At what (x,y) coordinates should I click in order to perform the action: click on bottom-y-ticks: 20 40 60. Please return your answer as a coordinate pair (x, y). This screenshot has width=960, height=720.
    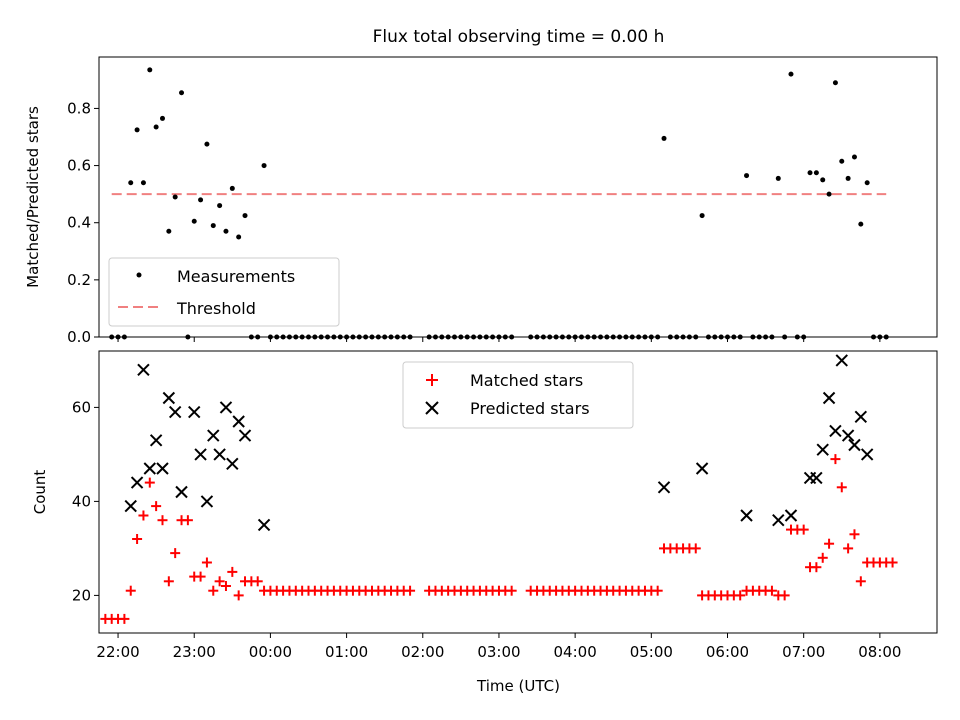
    Looking at the image, I should click on (85, 501).